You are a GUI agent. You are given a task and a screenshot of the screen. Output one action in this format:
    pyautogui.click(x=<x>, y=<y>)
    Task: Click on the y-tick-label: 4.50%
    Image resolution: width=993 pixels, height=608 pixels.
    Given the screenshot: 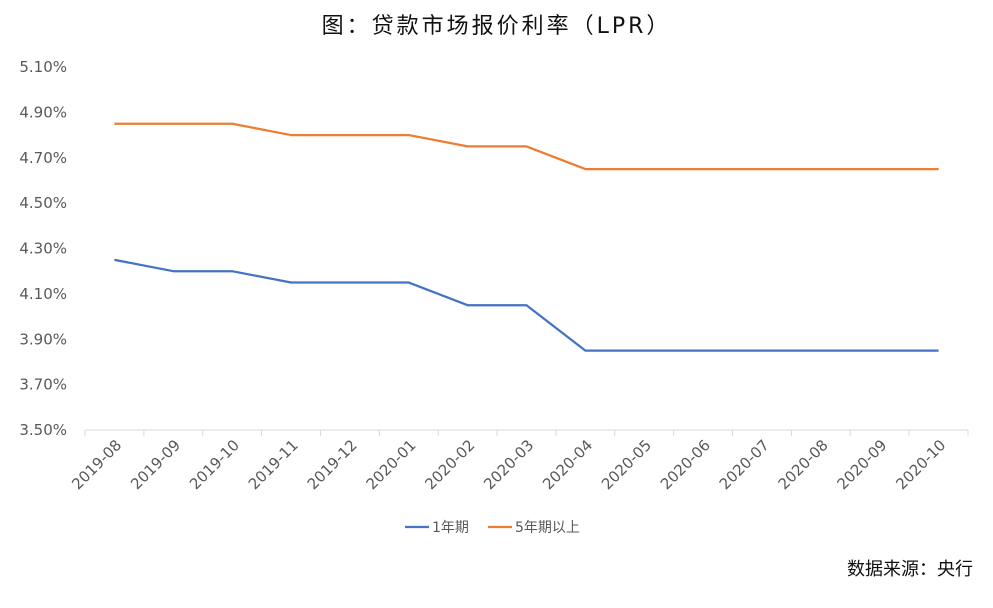 What is the action you would take?
    pyautogui.click(x=43, y=203)
    